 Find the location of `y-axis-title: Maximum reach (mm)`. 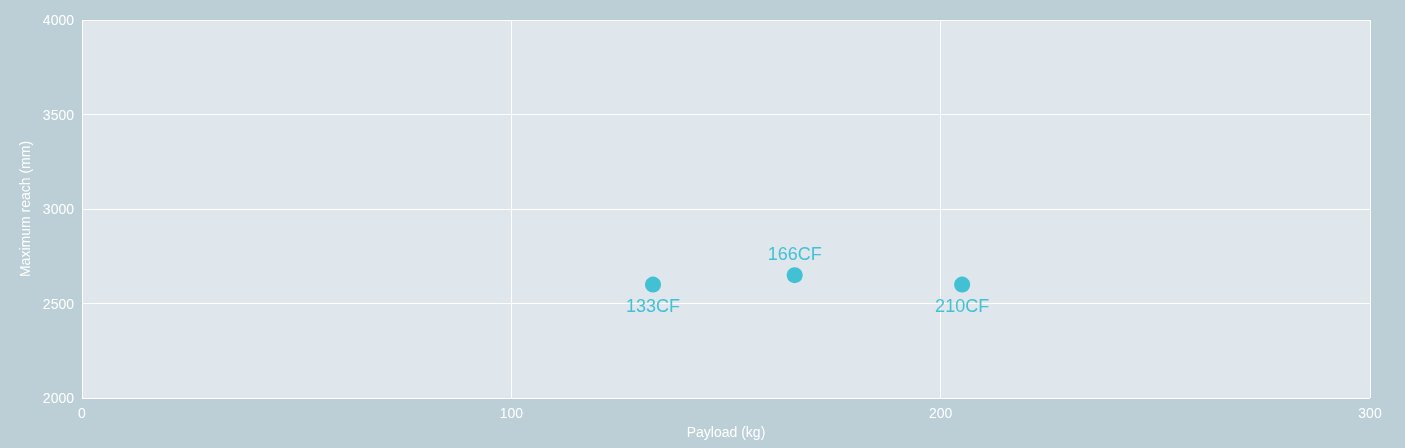

y-axis-title: Maximum reach (mm) is located at coordinates (24, 209).